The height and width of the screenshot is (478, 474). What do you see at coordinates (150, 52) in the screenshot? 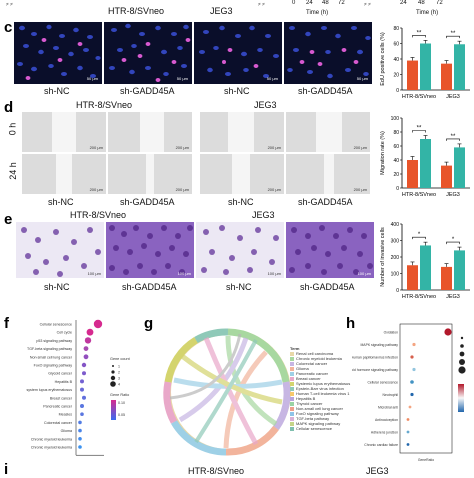
I see `edu-nuclei` at bounding box center [150, 52].